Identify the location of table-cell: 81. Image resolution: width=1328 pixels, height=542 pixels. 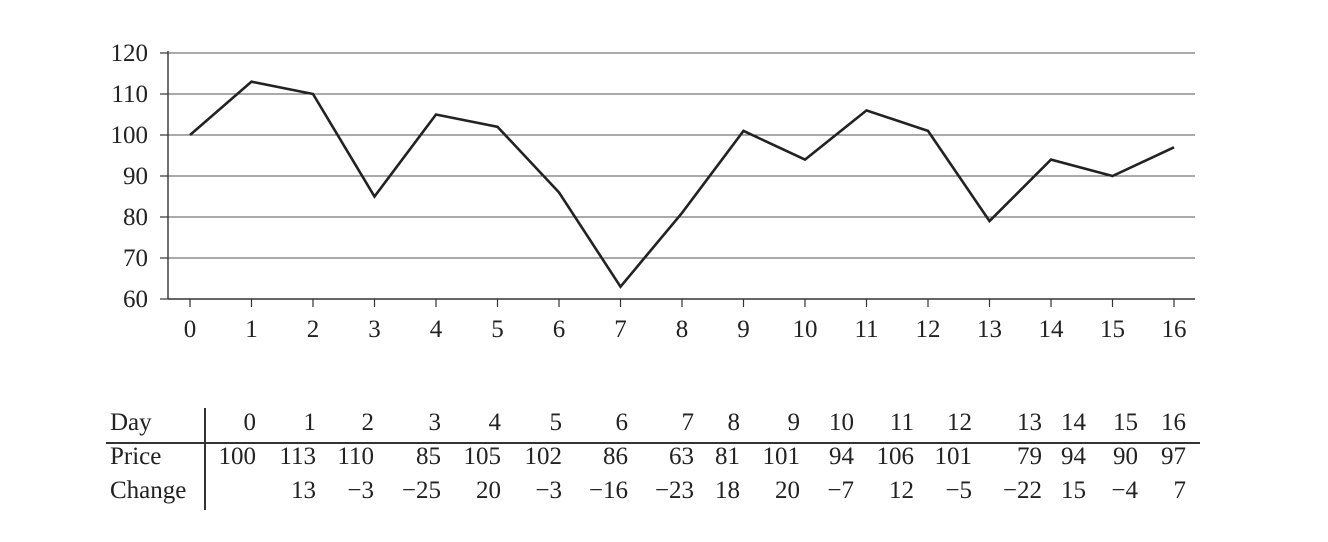
(727, 456).